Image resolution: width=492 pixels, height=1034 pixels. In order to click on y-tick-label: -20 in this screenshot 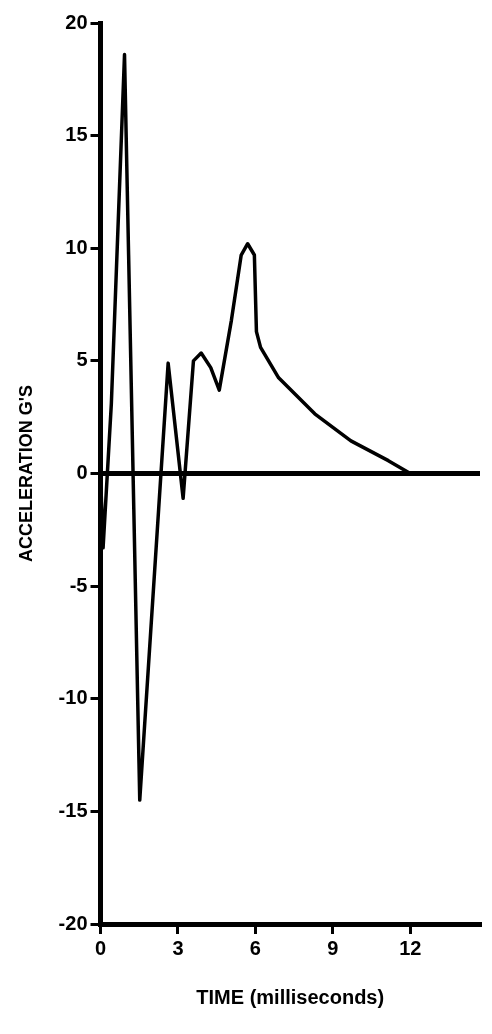, I will do `click(73, 922)`.